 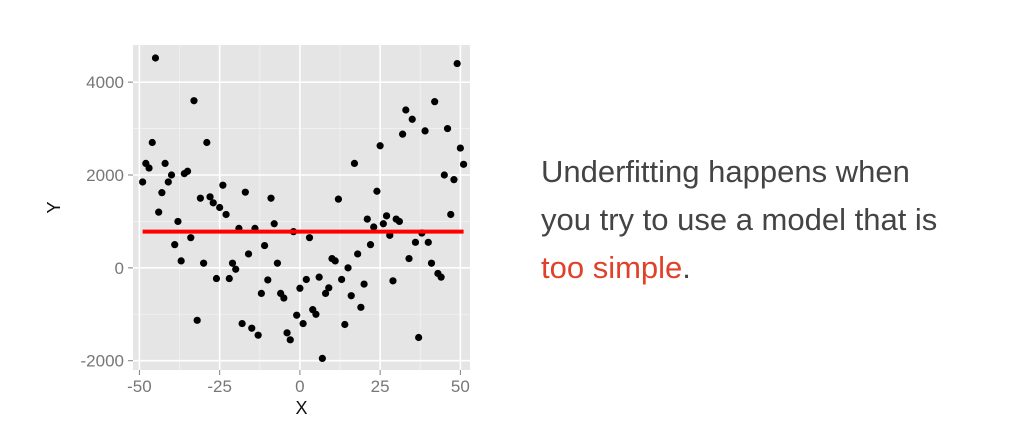 I want to click on caption-period: ., so click(x=686, y=267).